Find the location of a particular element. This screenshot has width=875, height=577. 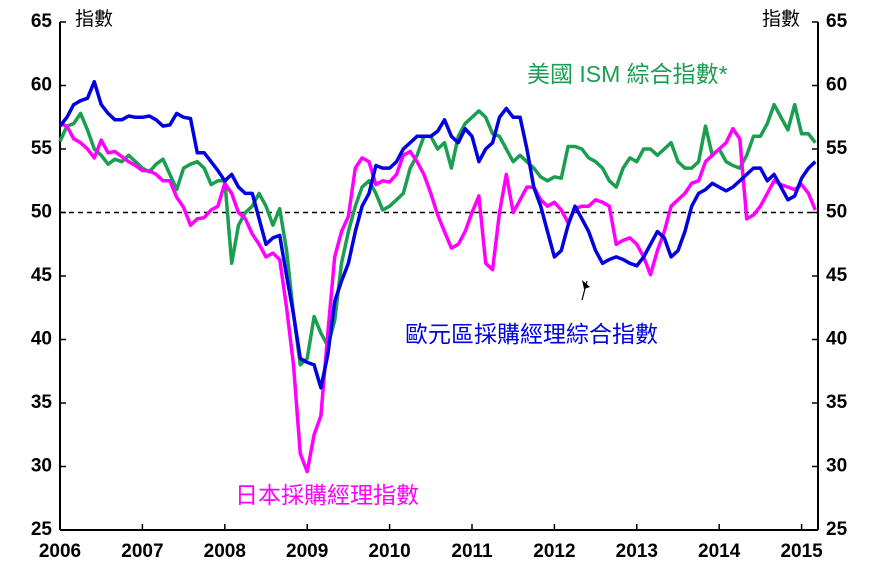

y2-tick-label: 60 is located at coordinates (836, 85).